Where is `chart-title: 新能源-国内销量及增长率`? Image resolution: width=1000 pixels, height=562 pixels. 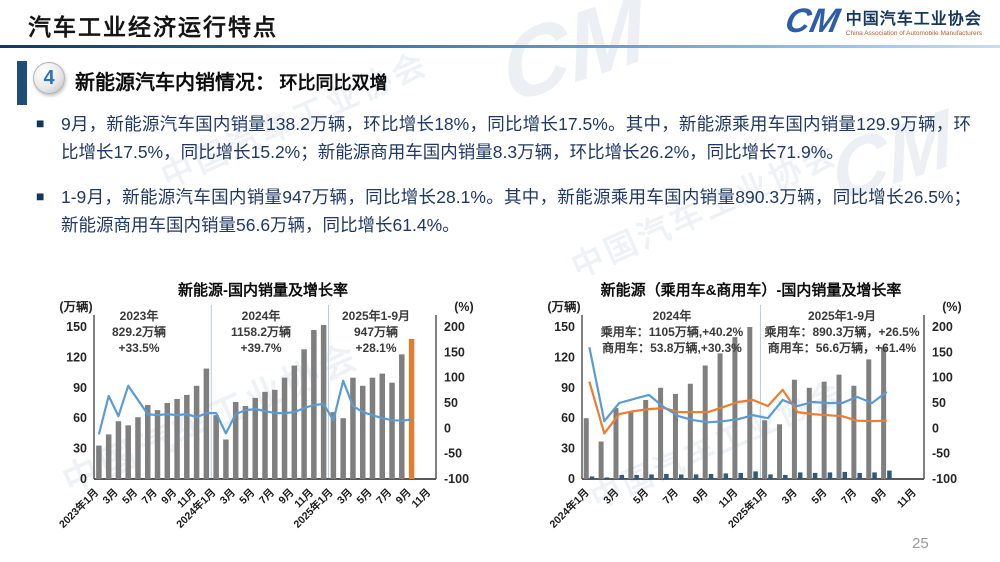
chart-title: 新能源-国内销量及增长率 is located at coordinates (263, 290).